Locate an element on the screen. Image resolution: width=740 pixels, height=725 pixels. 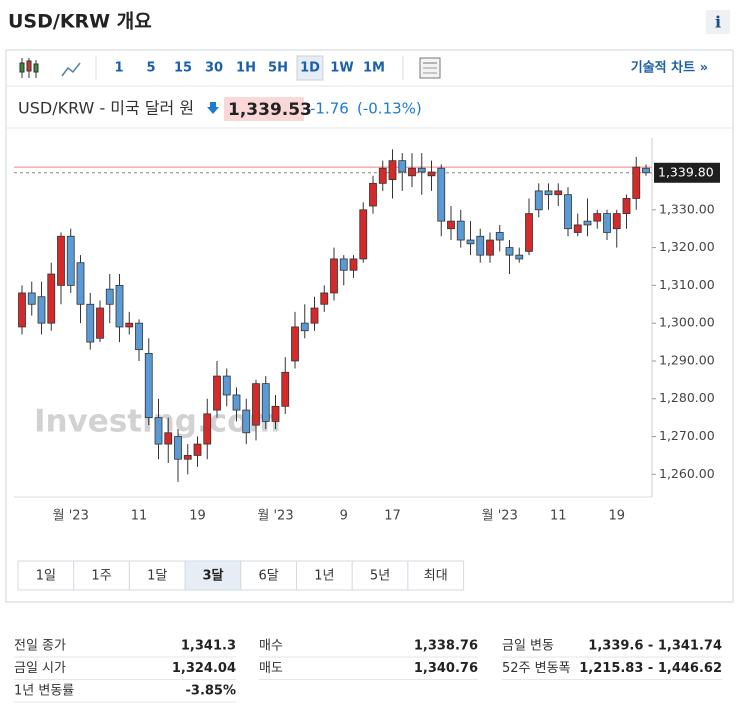
interval-button: 1W is located at coordinates (341, 68).